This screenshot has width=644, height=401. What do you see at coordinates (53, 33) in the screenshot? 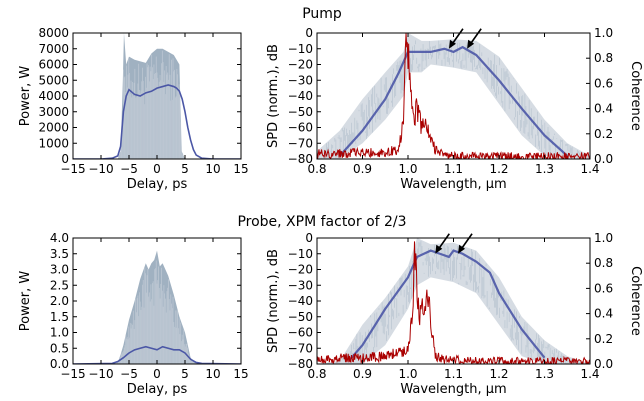
I see `y-tick-label: 8000` at bounding box center [53, 33].